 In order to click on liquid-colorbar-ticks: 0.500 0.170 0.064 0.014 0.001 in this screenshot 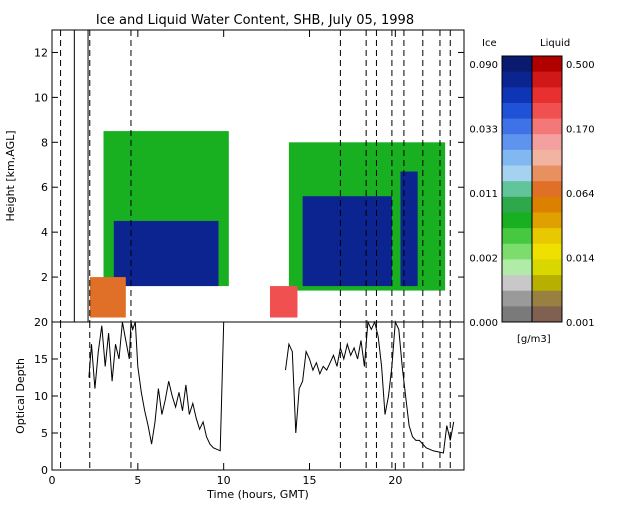, I will do `click(580, 194)`.